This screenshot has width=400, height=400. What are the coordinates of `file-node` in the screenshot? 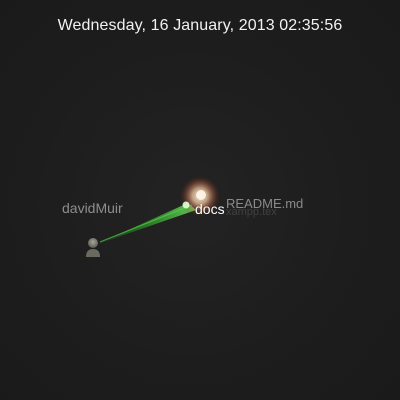 It's located at (201, 195).